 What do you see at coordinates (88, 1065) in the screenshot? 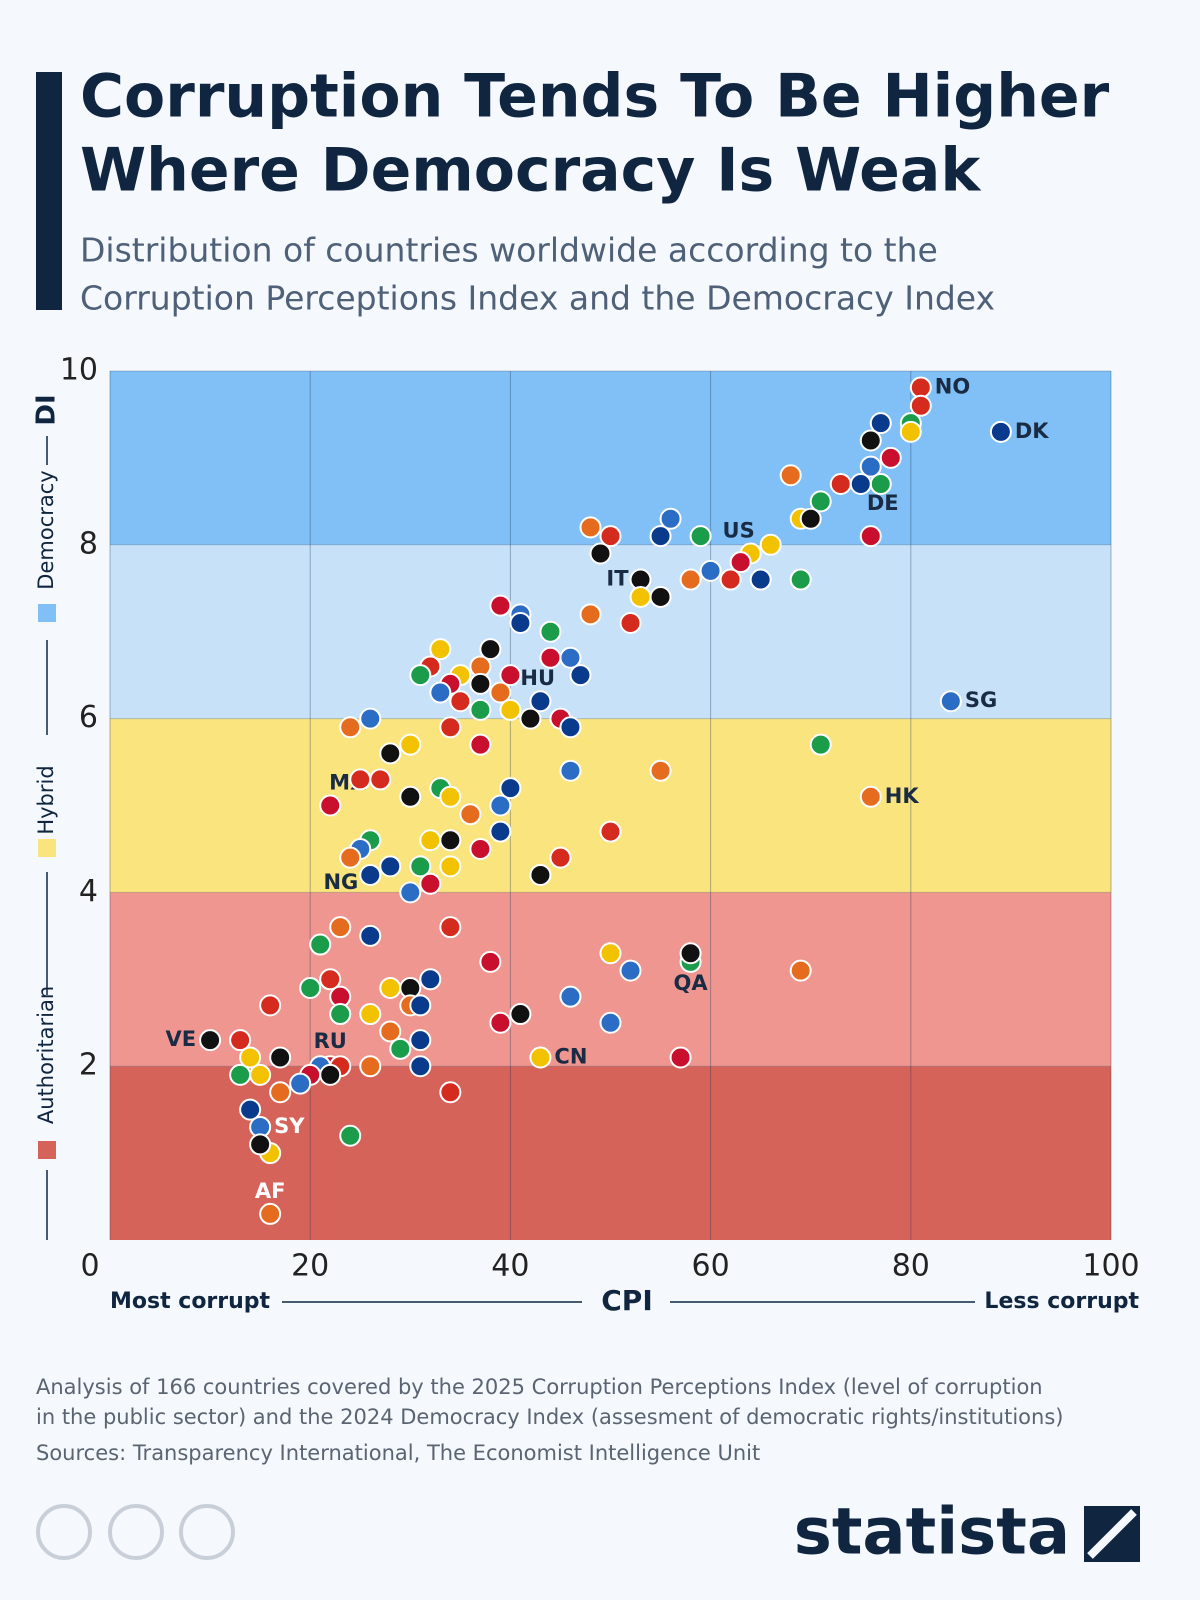
I see `y-tick-label: 2` at bounding box center [88, 1065].